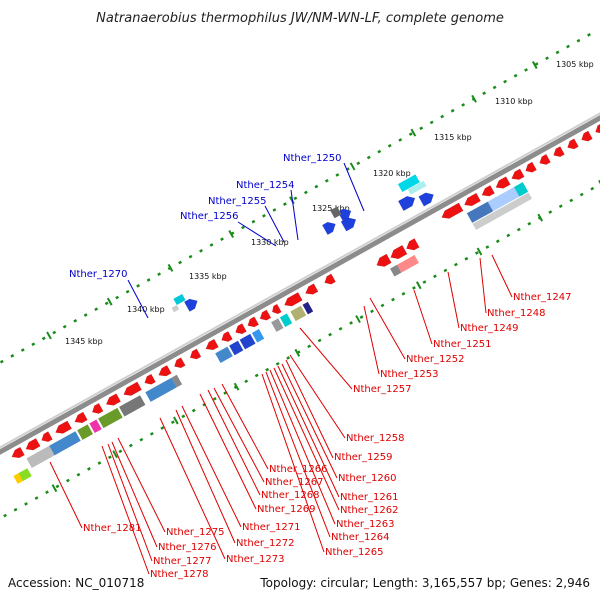 The height and width of the screenshot is (600, 600). Describe the element at coordinates (209, 216) in the screenshot. I see `gene-label-nther-1256: Nther_1256` at that location.